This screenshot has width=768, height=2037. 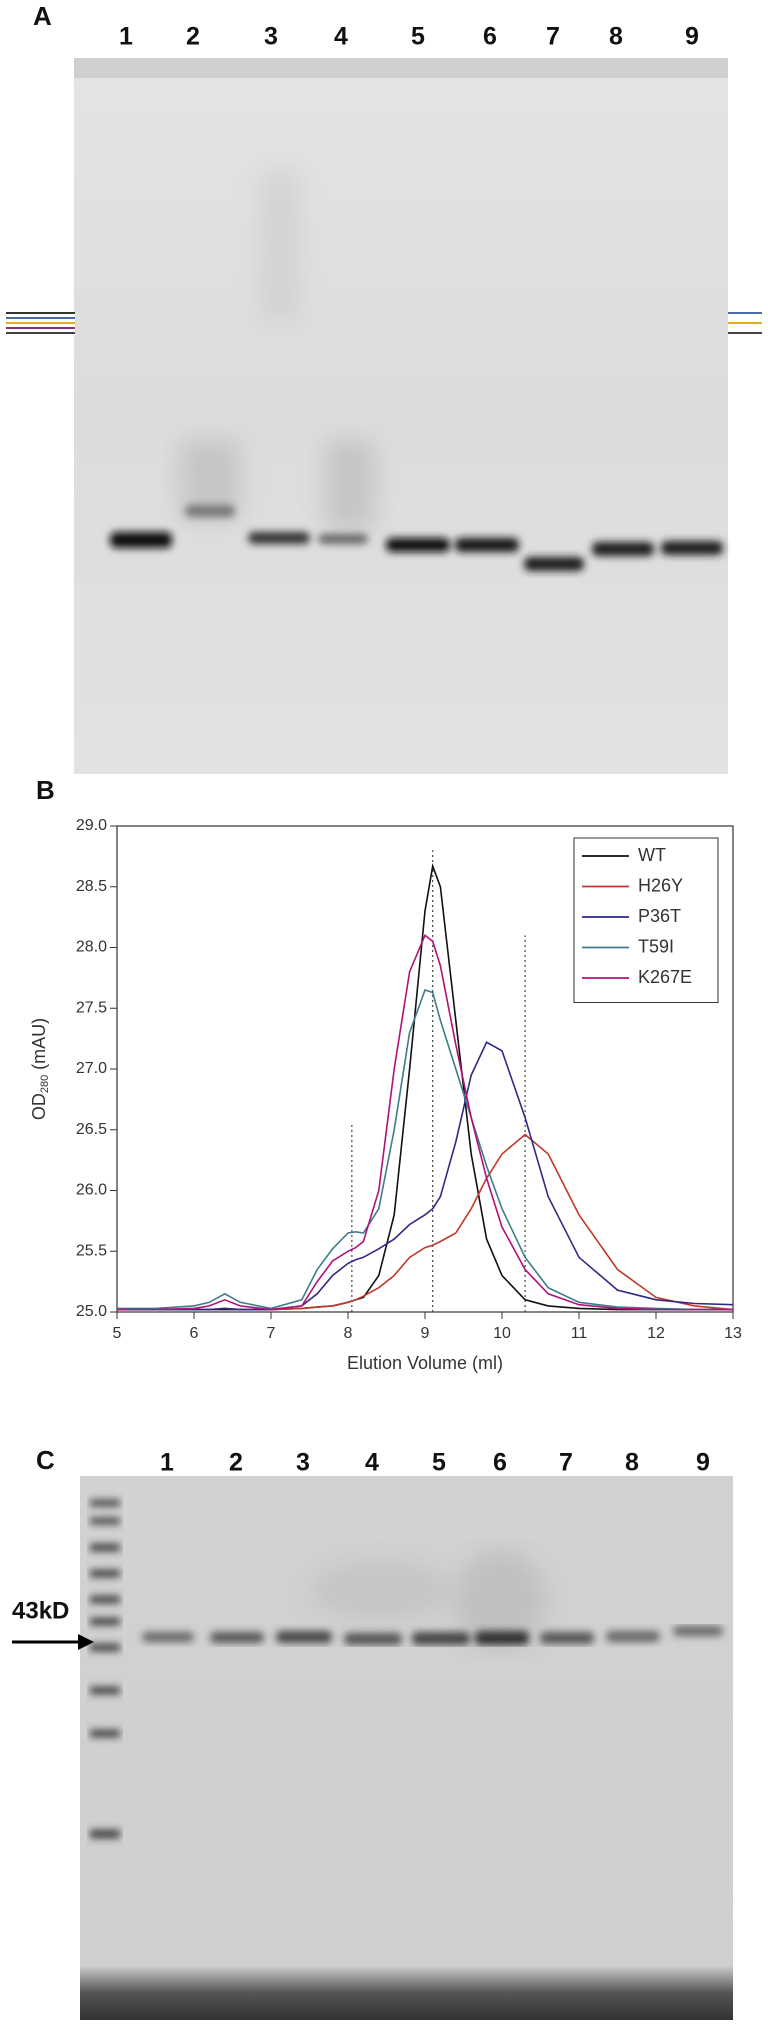 What do you see at coordinates (91, 1129) in the screenshot?
I see `y-tick-label: 26.5` at bounding box center [91, 1129].